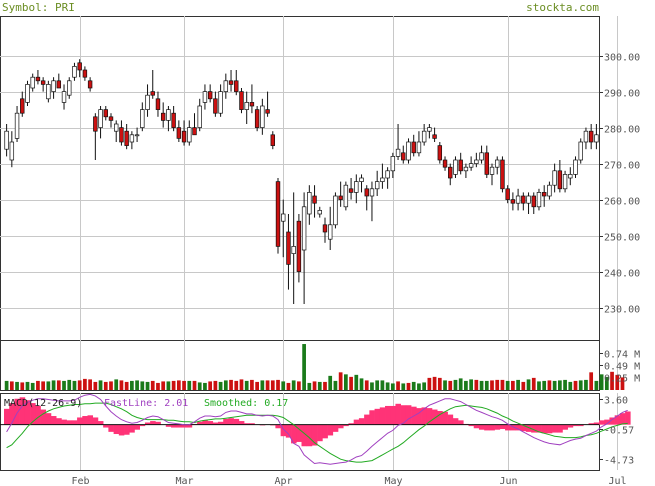 Image resolution: width=655 pixels, height=486 pixels. I want to click on price-tick-label: 230.00, so click(622, 310).